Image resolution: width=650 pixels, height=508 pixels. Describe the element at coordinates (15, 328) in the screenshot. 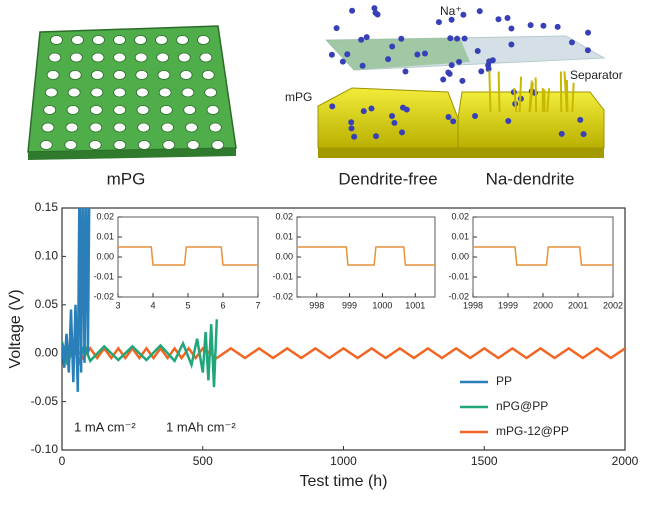

I see `y-axis-label: Voltage (V)` at that location.